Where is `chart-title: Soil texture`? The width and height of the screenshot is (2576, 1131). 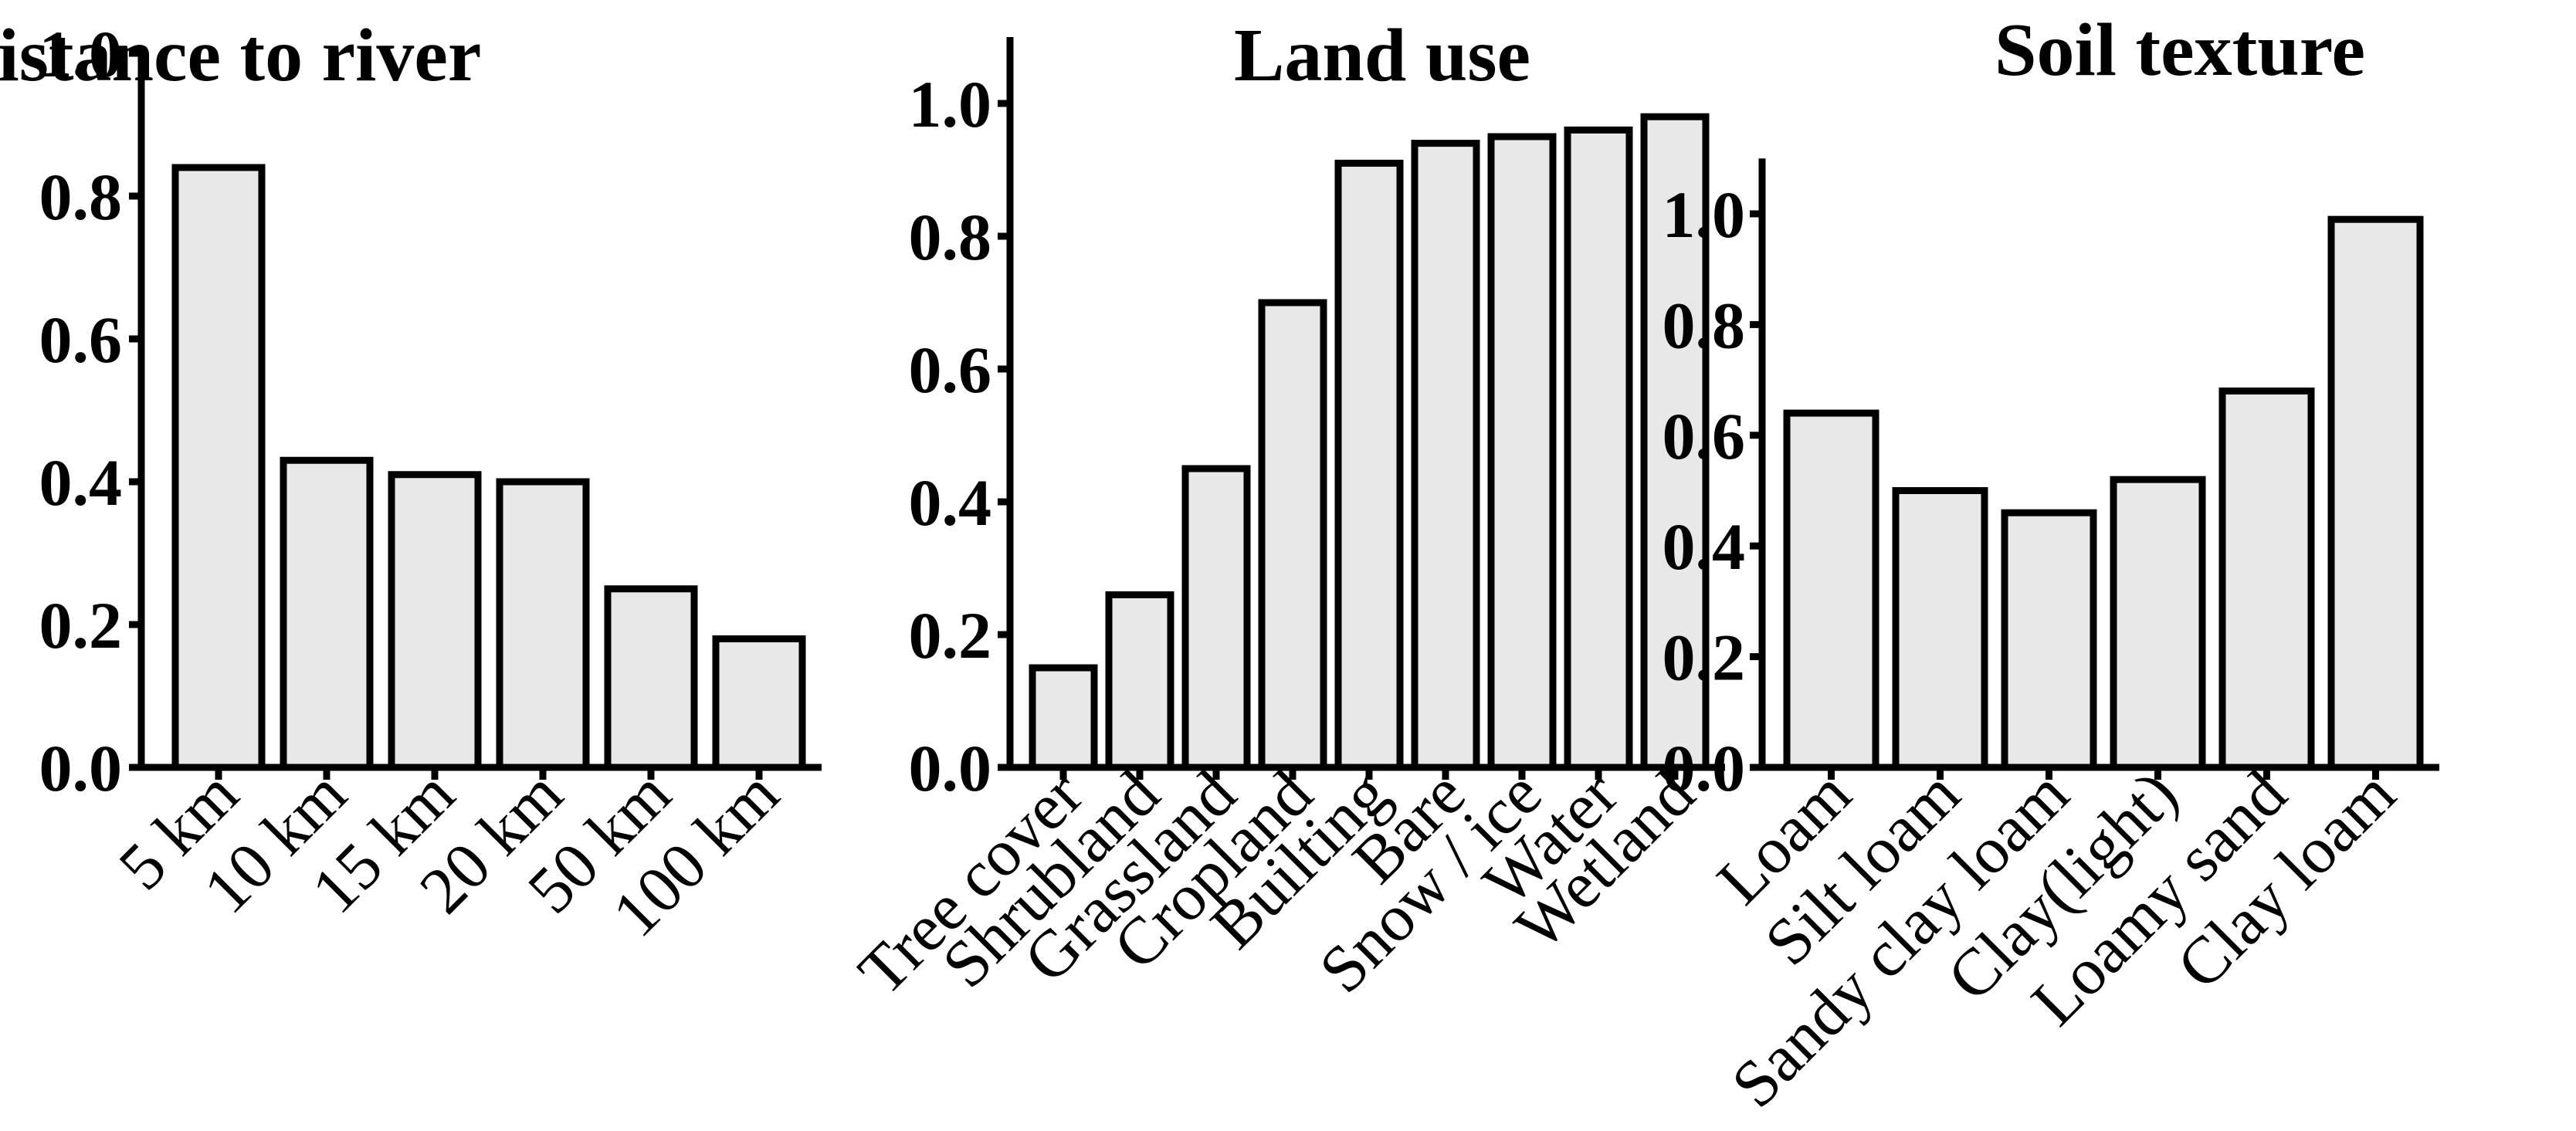
chart-title: Soil texture is located at coordinates (2180, 50).